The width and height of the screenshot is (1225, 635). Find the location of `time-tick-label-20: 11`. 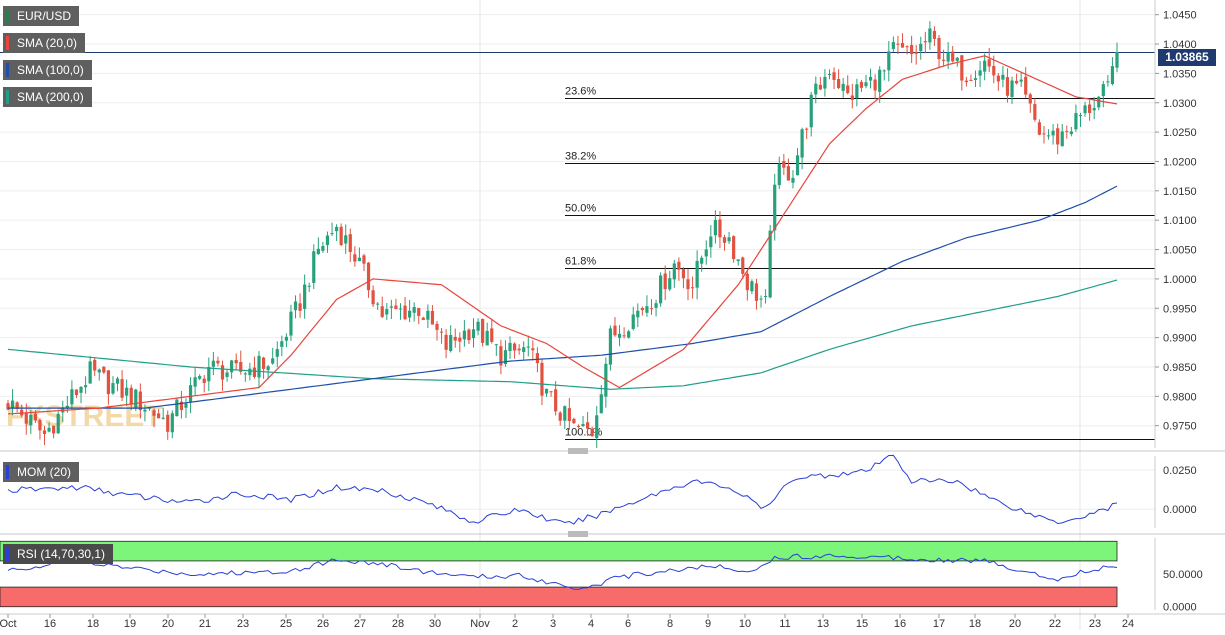

time-tick-label-20: 11 is located at coordinates (784, 624).